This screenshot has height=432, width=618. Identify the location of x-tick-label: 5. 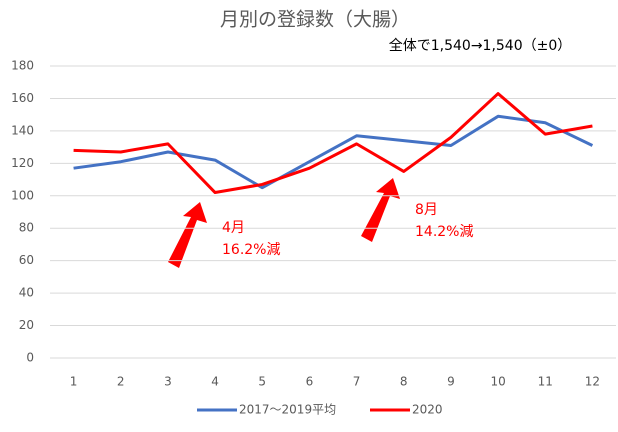
(262, 382).